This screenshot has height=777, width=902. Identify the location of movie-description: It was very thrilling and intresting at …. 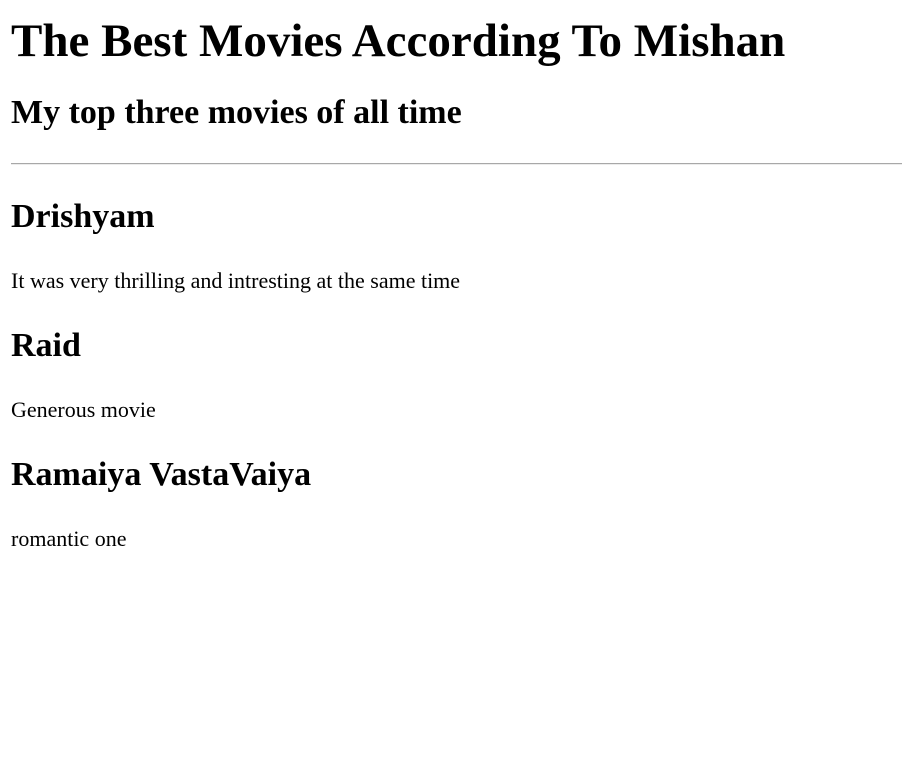
(236, 280).